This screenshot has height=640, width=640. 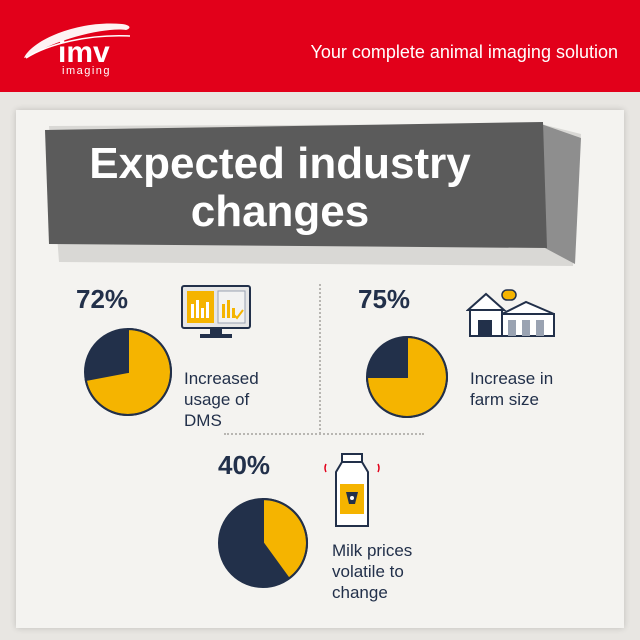 I want to click on stat-farm-label-line: farm size, so click(x=504, y=399).